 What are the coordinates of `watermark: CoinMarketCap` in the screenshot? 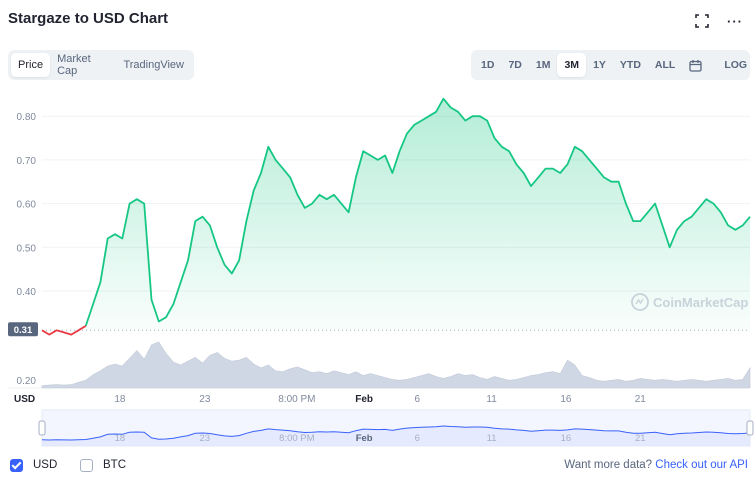 It's located at (689, 302).